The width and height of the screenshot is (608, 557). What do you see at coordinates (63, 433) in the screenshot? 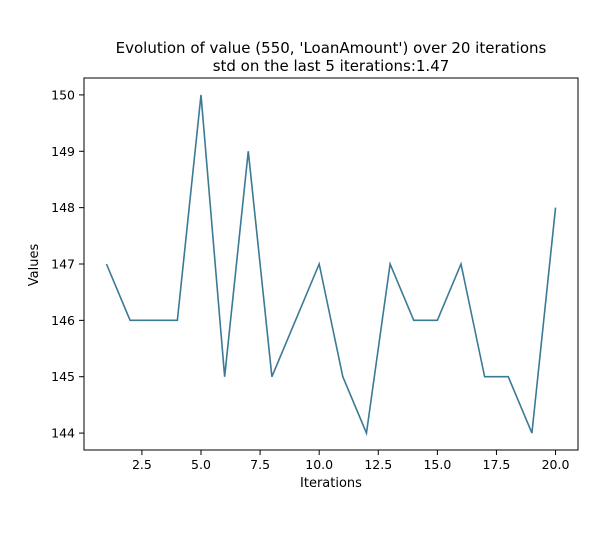
I see `y-tick-label: 144` at bounding box center [63, 433].